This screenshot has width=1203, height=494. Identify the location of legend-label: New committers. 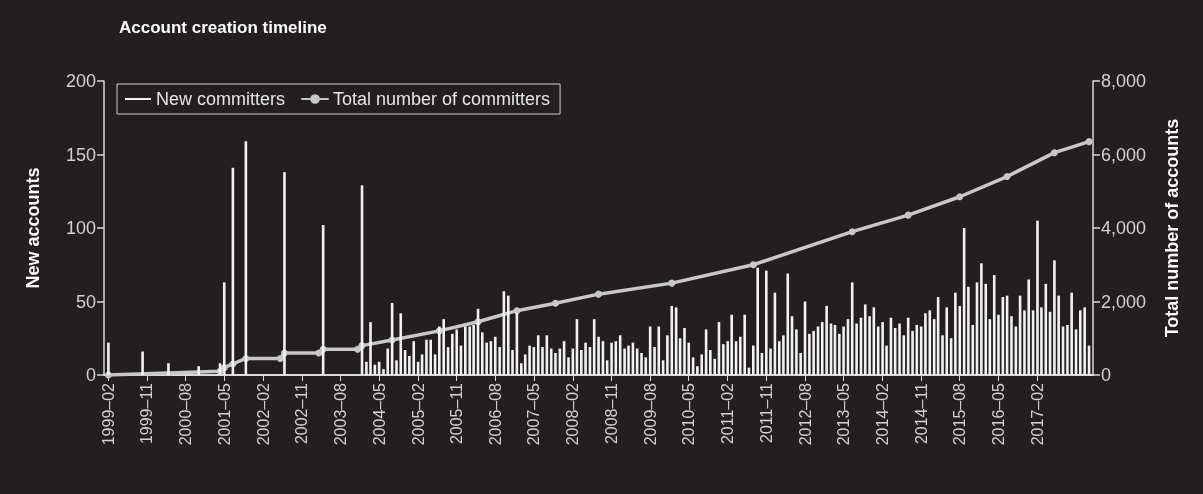
(221, 99).